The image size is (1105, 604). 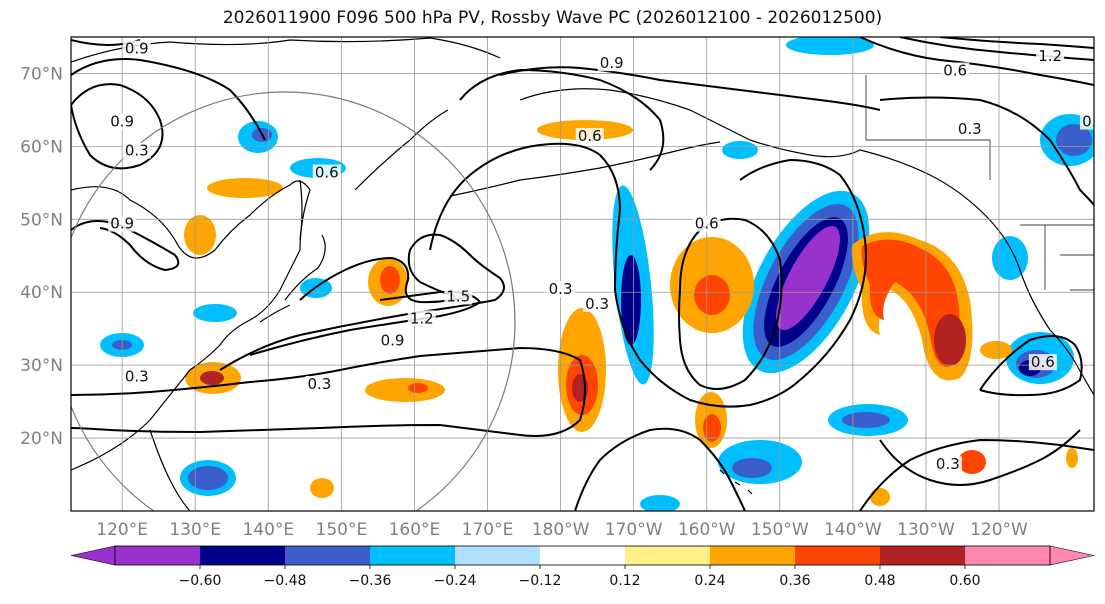 What do you see at coordinates (1010, 258) in the screenshot?
I see `negative-anomaly-120w` at bounding box center [1010, 258].